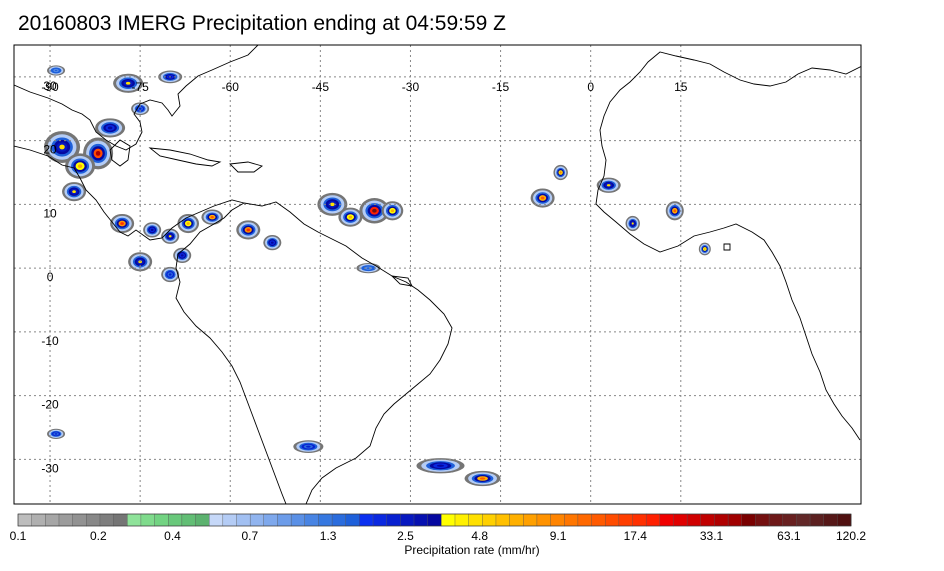 The height and width of the screenshot is (571, 944). I want to click on longitude-labels: -90 -75 -60 -45 -30 -15 0 15, so click(364, 87).